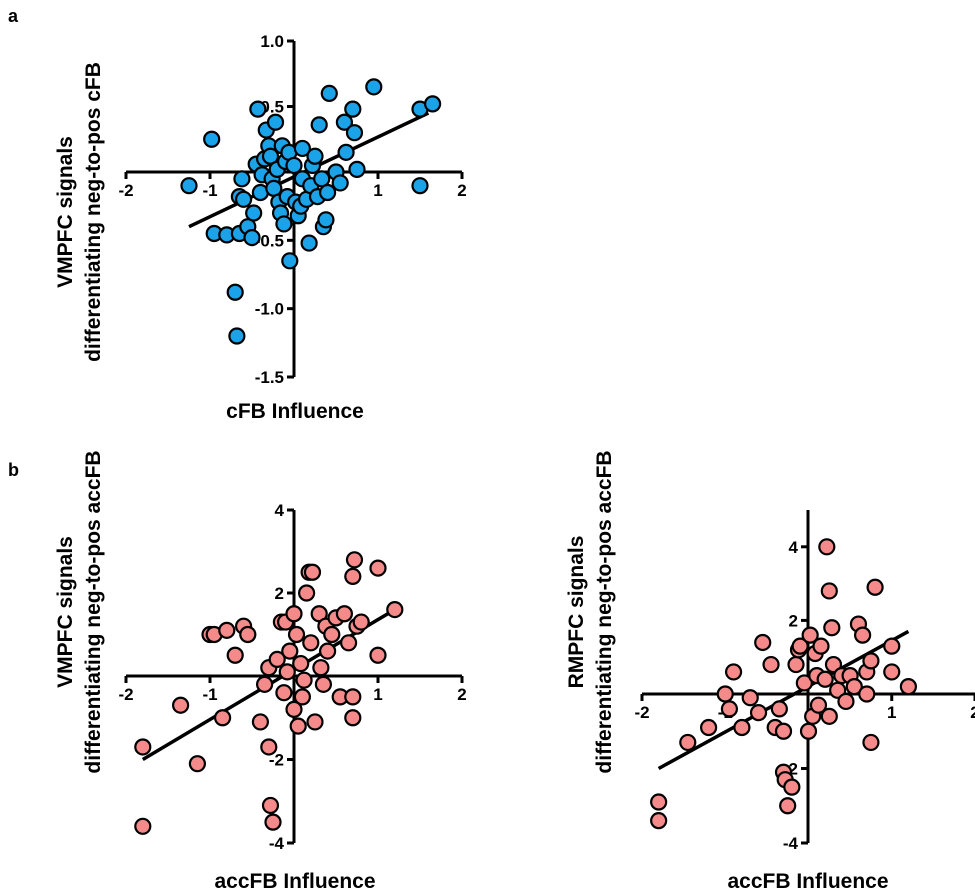 This screenshot has width=975, height=893. I want to click on y-axis-label-line1: VMPFC signals, so click(65, 612).